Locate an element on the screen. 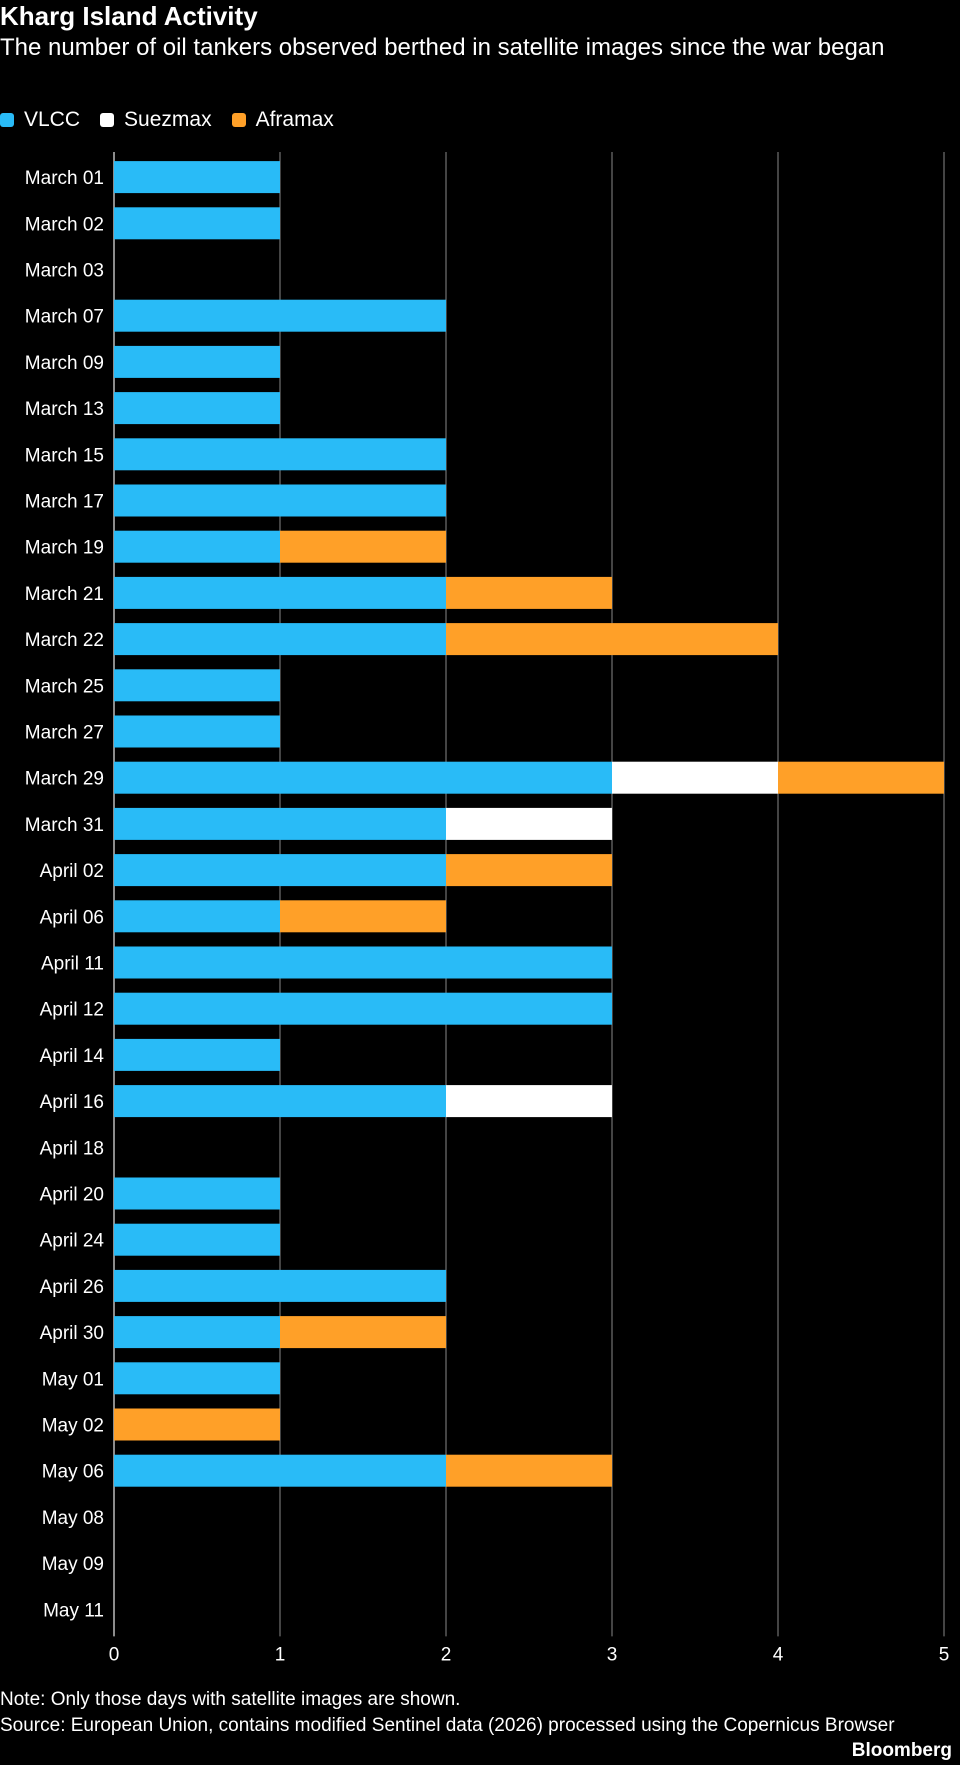  category-label-april-18: April 18 is located at coordinates (72, 1148).